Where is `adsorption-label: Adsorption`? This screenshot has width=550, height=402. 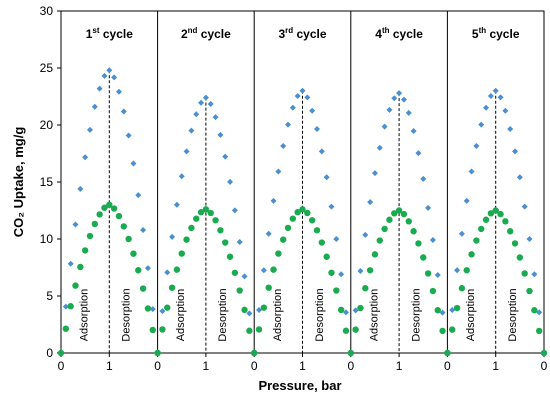
adsorption-label: Adsorption is located at coordinates (471, 315).